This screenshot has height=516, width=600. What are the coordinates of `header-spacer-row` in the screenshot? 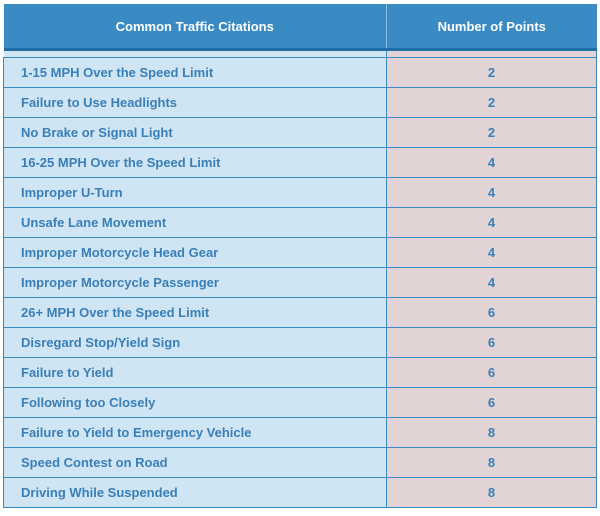 It's located at (300, 53).